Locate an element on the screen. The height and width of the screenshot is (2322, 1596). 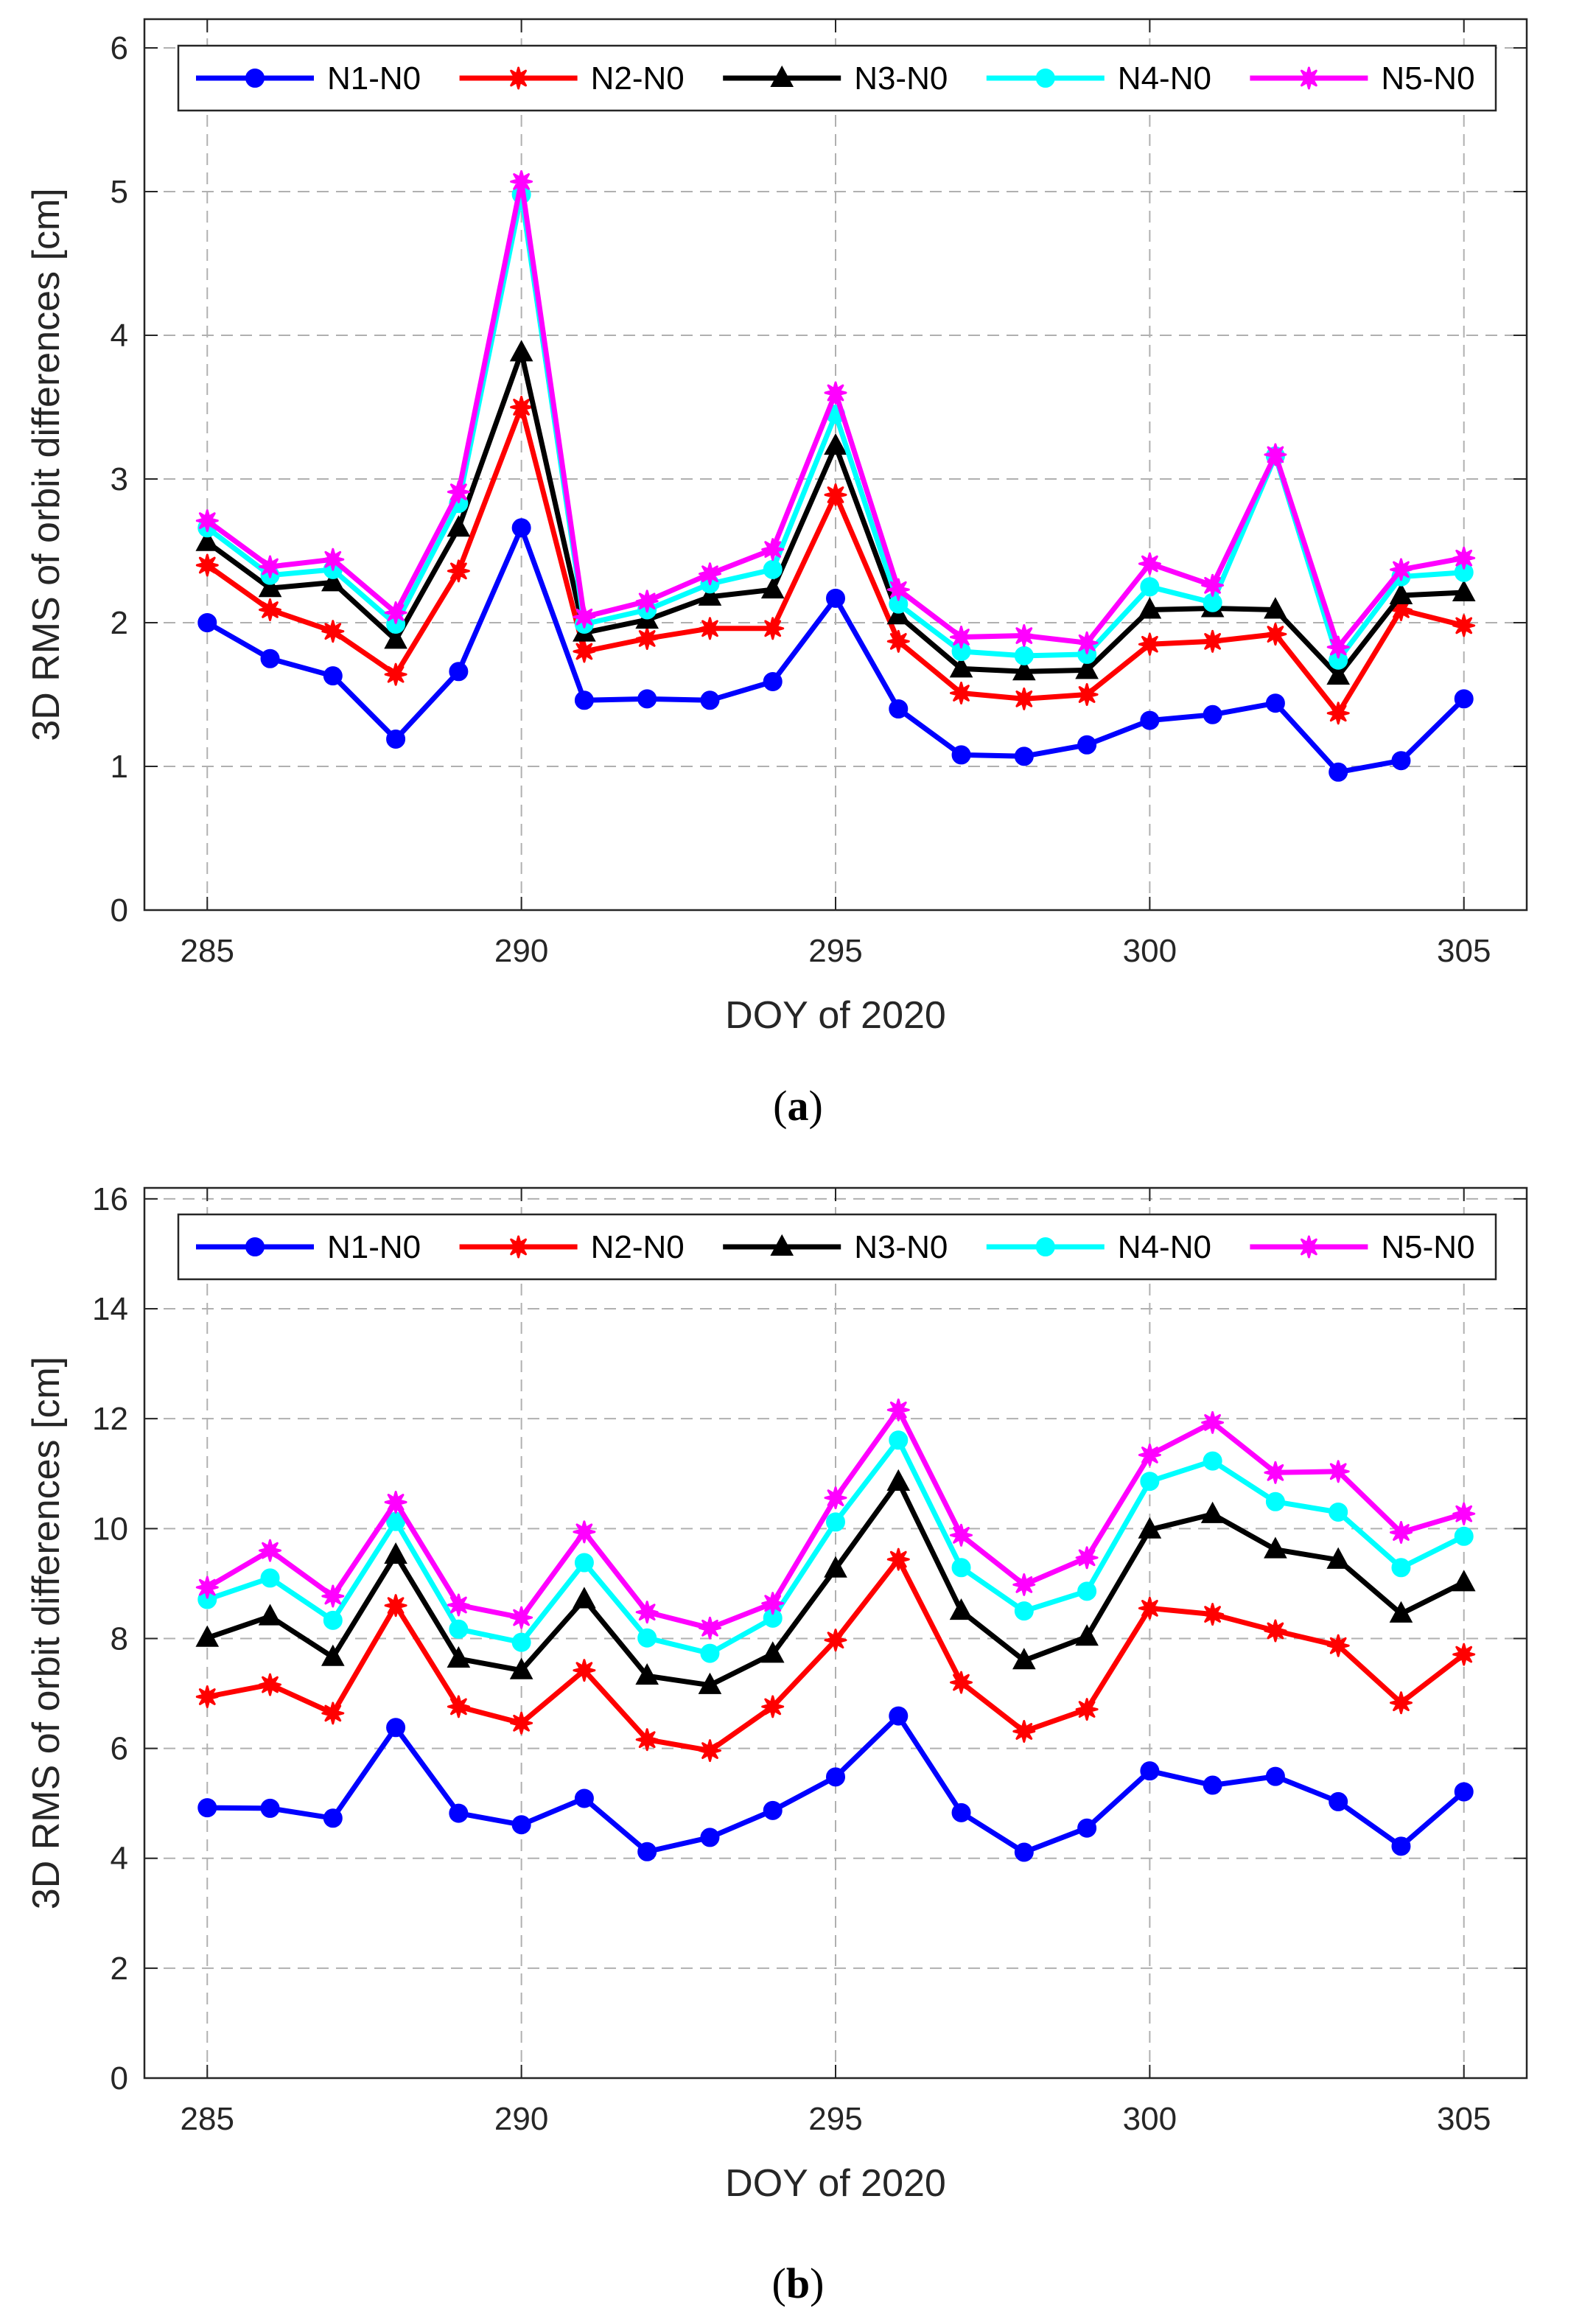
x-tick-label: 305 is located at coordinates (1464, 2119).